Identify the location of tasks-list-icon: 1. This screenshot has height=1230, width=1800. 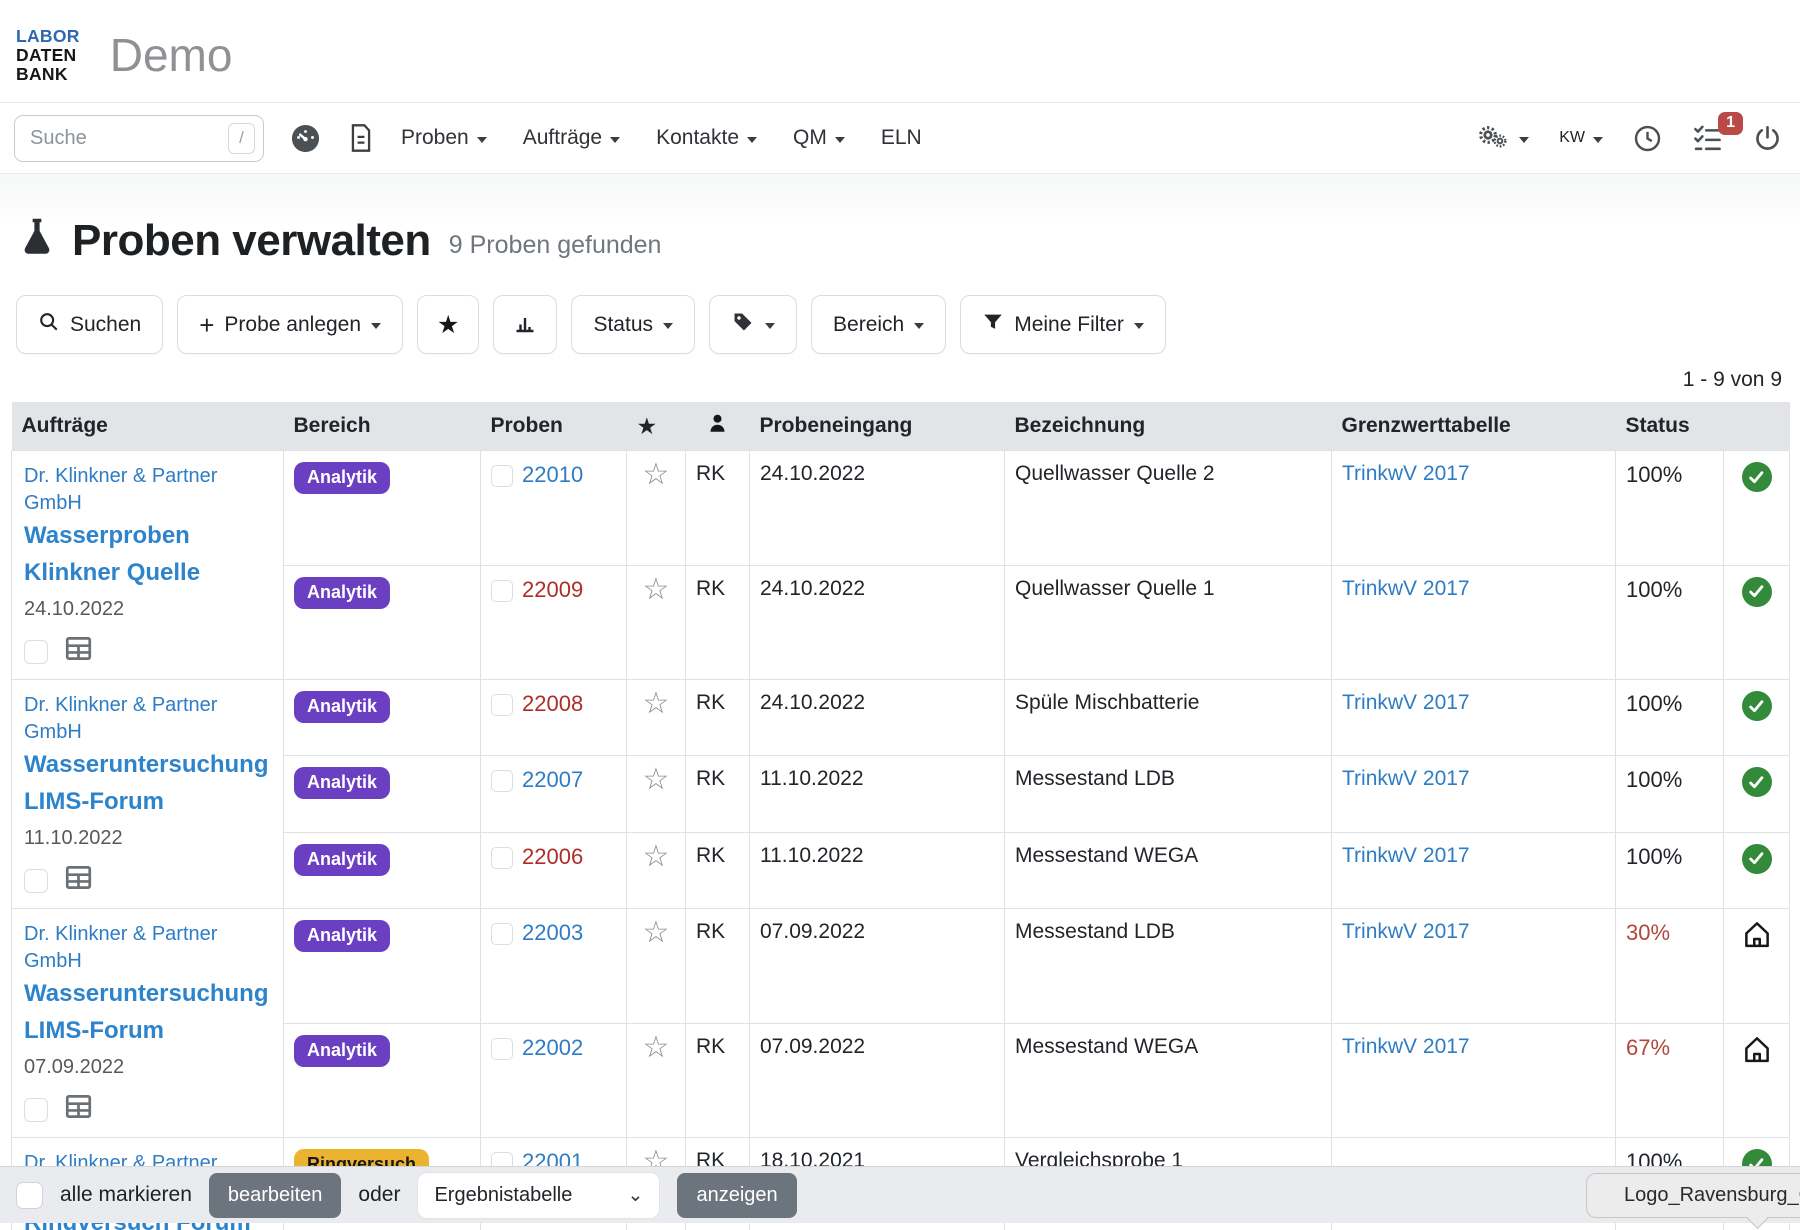
(1717, 132).